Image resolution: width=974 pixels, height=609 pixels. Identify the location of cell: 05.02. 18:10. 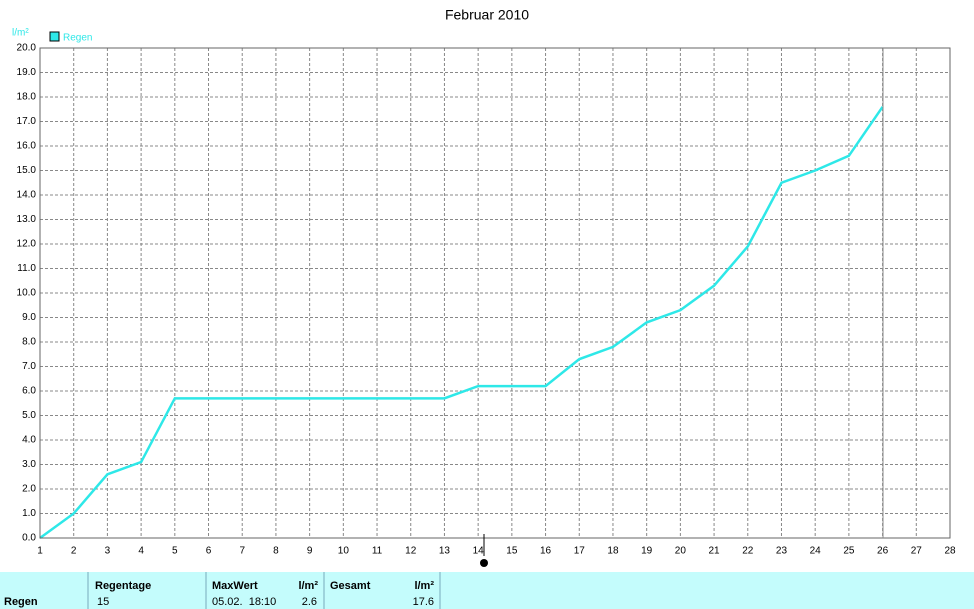
(244, 602).